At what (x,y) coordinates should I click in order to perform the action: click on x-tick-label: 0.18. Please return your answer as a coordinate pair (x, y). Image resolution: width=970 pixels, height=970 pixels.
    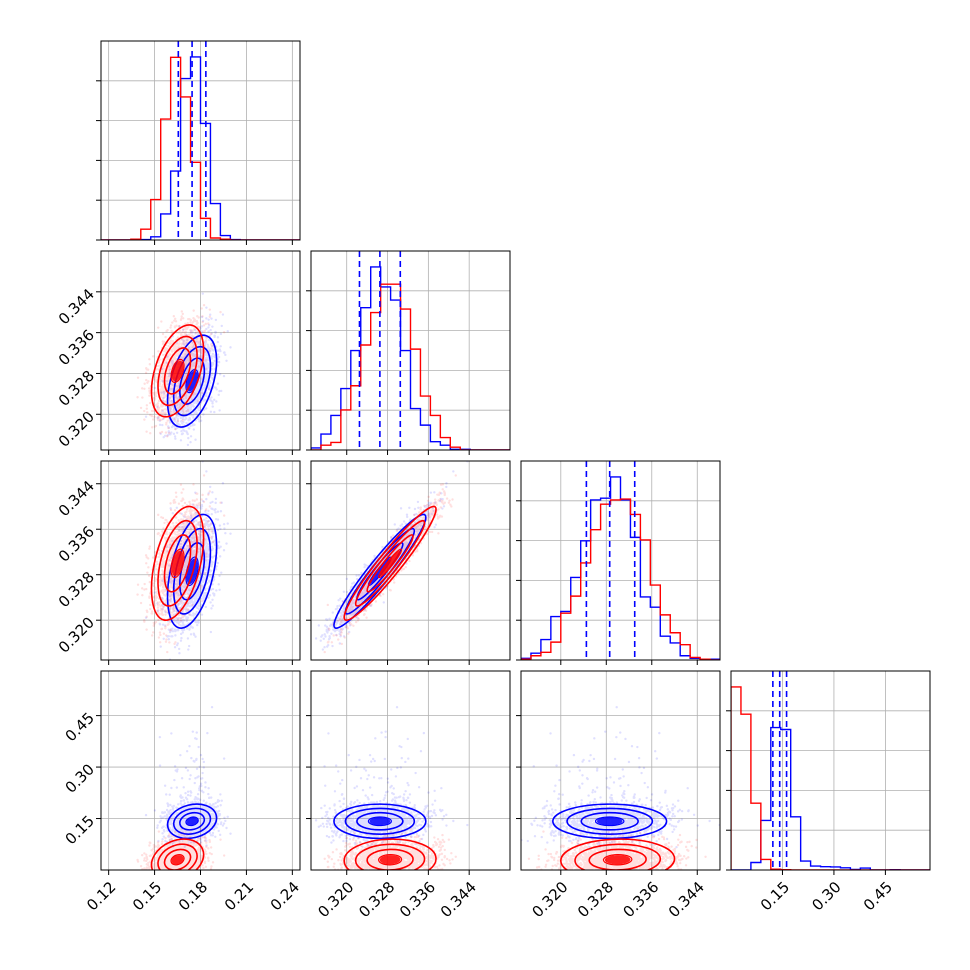
    Looking at the image, I should click on (193, 896).